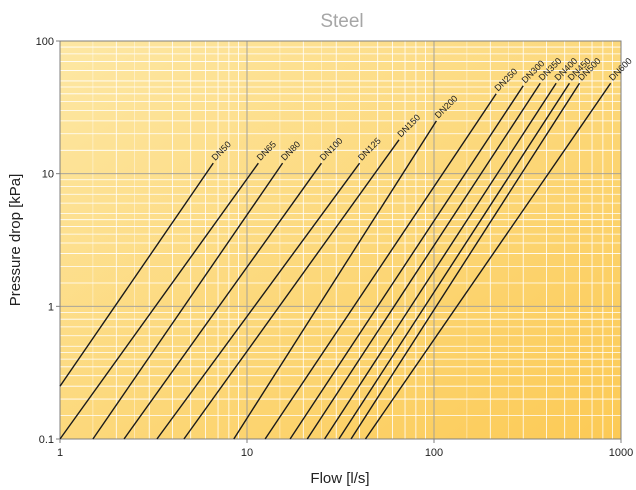 The width and height of the screenshot is (636, 490). What do you see at coordinates (434, 453) in the screenshot?
I see `x-tick-label: 100` at bounding box center [434, 453].